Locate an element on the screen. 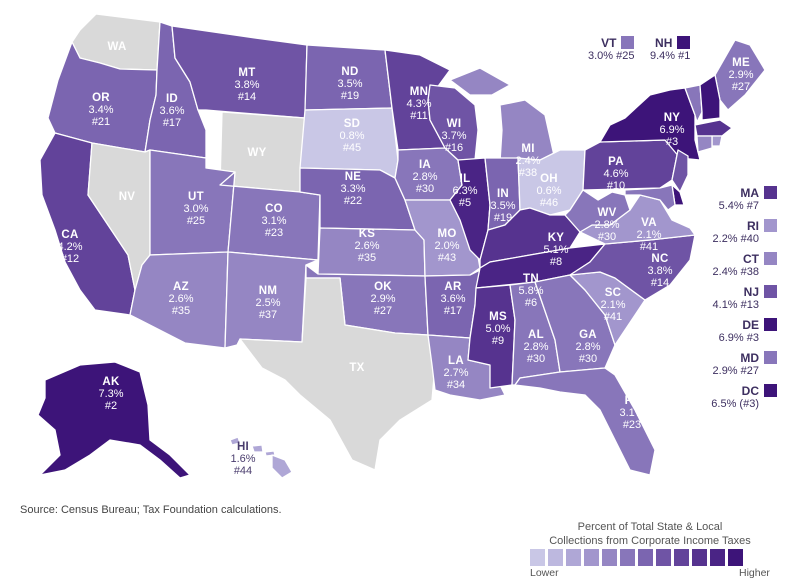 The width and height of the screenshot is (787, 578). label-nm-abbr: NM is located at coordinates (268, 291).